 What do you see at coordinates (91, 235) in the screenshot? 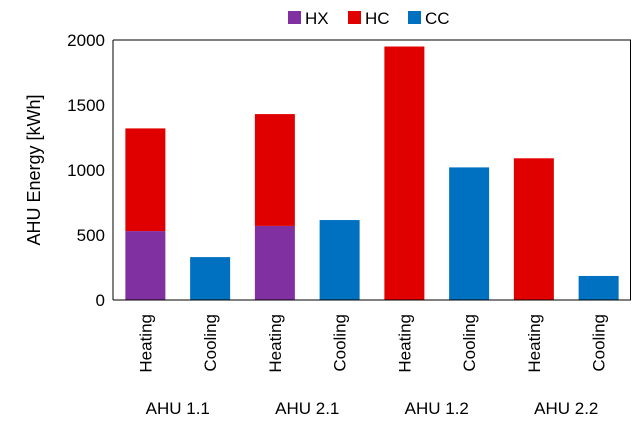
I see `y-tick-label: 500` at bounding box center [91, 235].